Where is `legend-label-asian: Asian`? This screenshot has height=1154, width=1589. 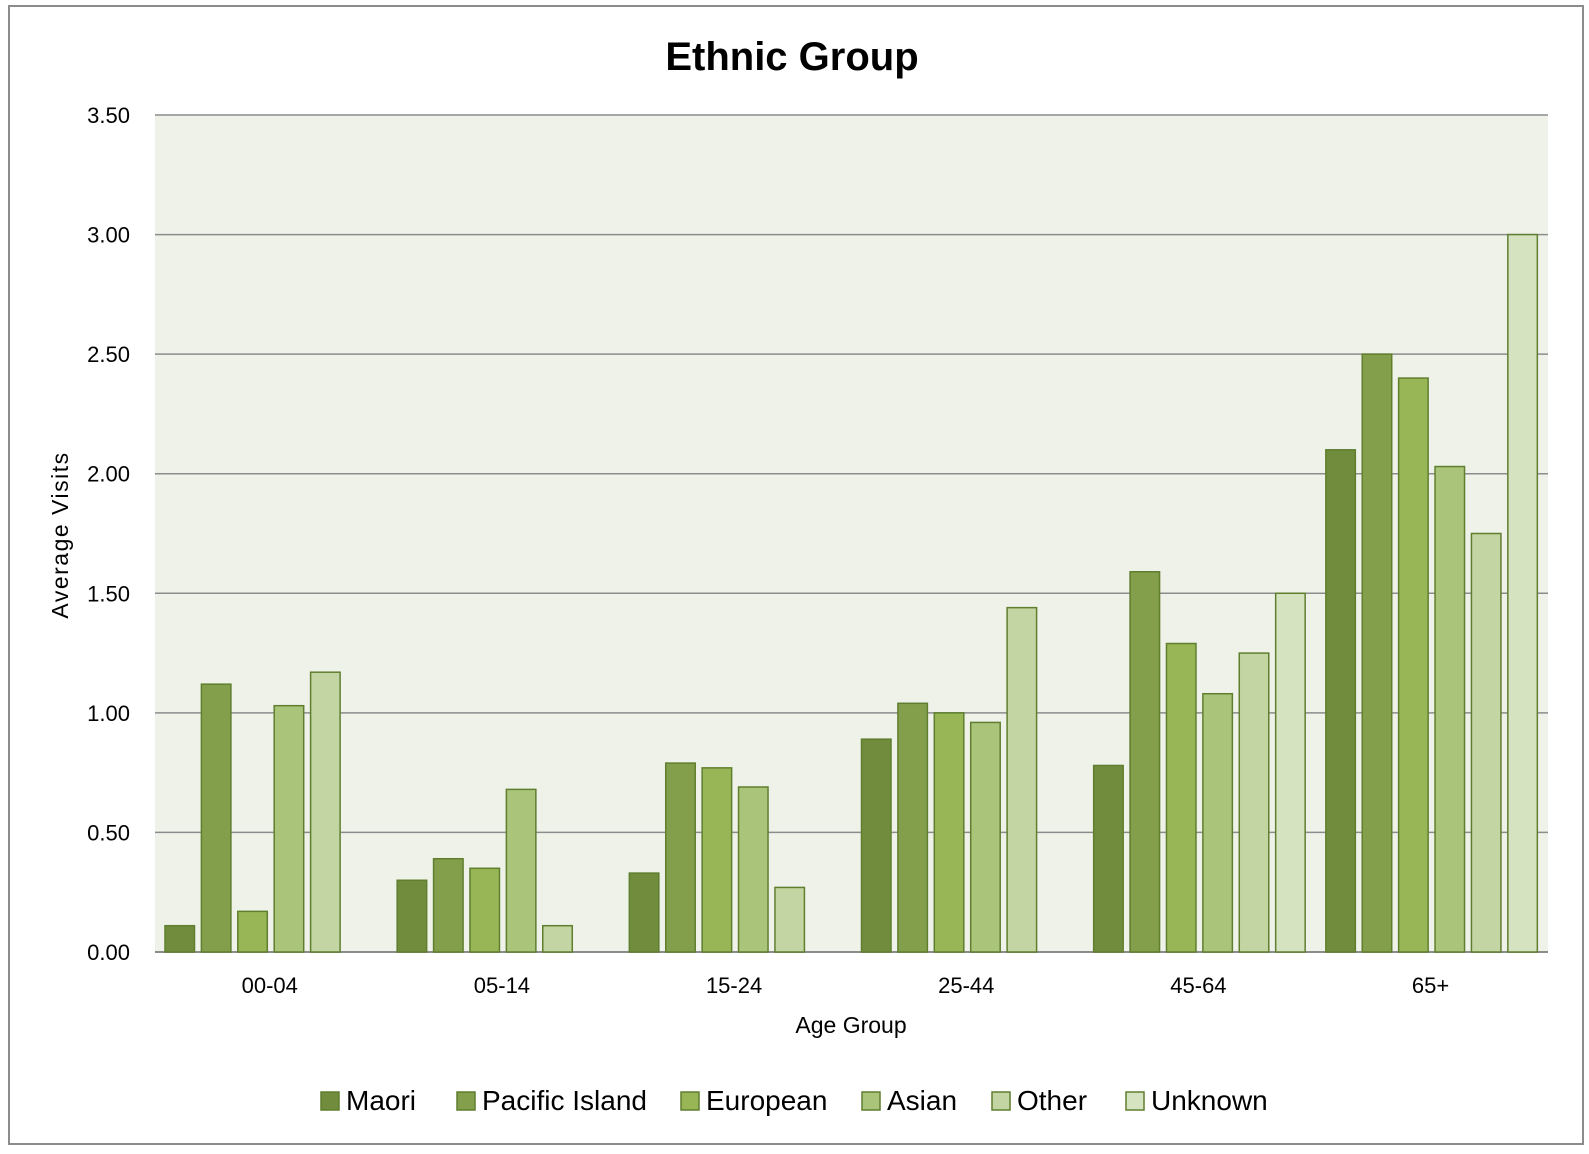
legend-label-asian: Asian is located at coordinates (922, 1100).